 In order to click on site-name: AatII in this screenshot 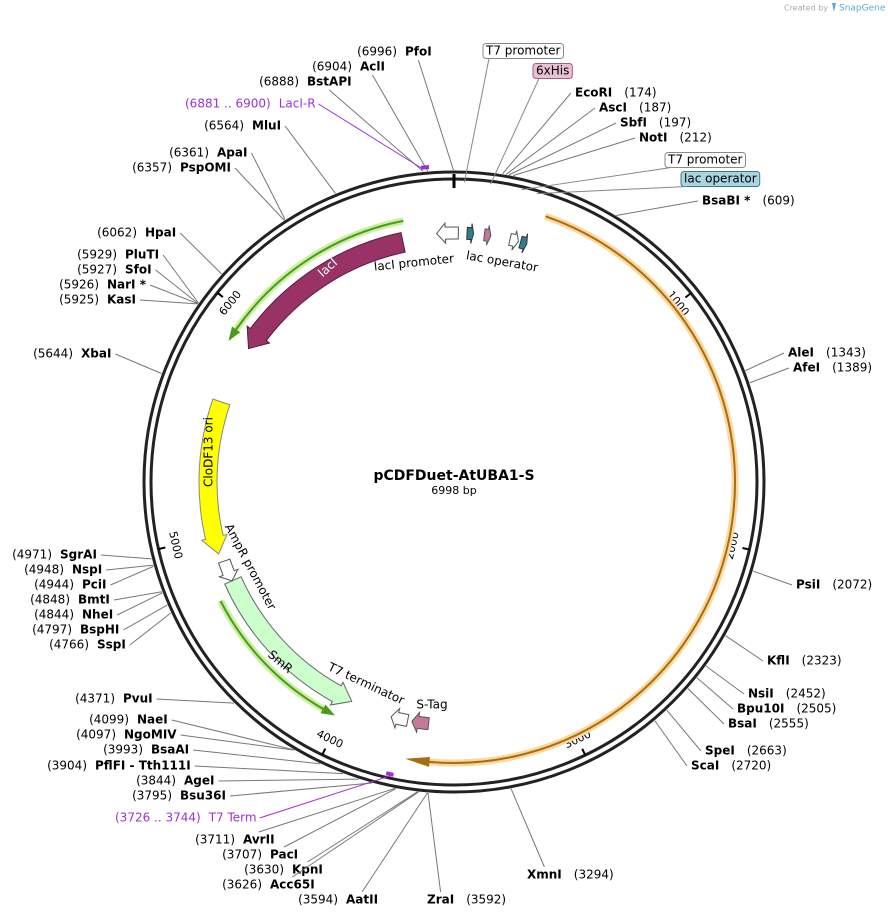, I will do `click(362, 900)`.